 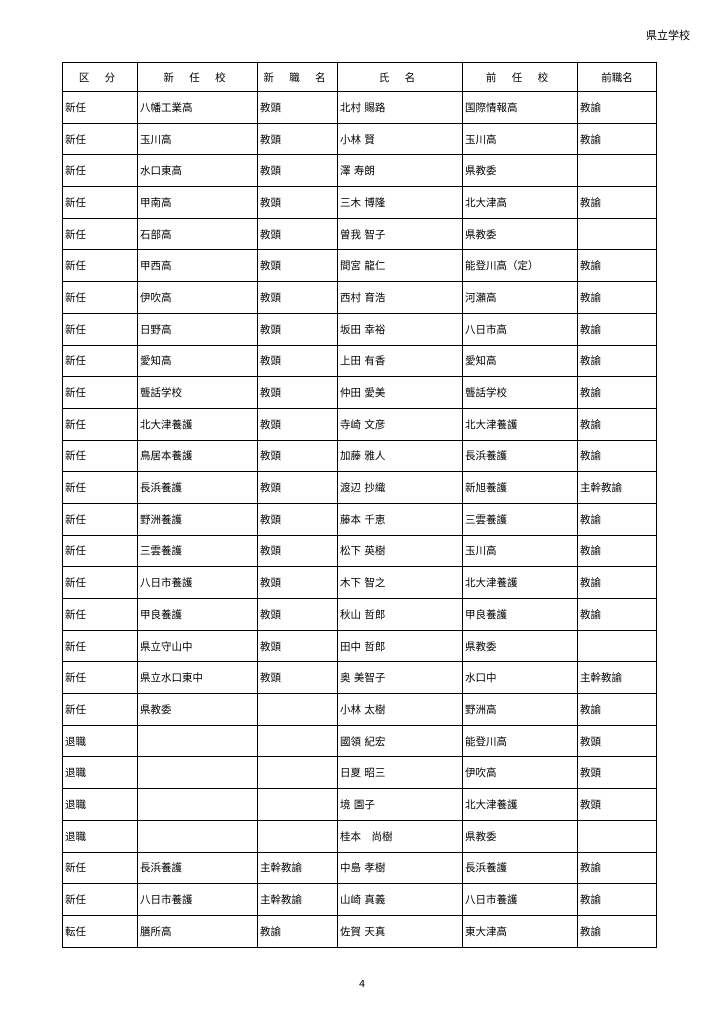 I want to click on table-row: 新任 日野高 教頭 坂田 幸裕 八日市高 教諭, so click(x=359, y=329).